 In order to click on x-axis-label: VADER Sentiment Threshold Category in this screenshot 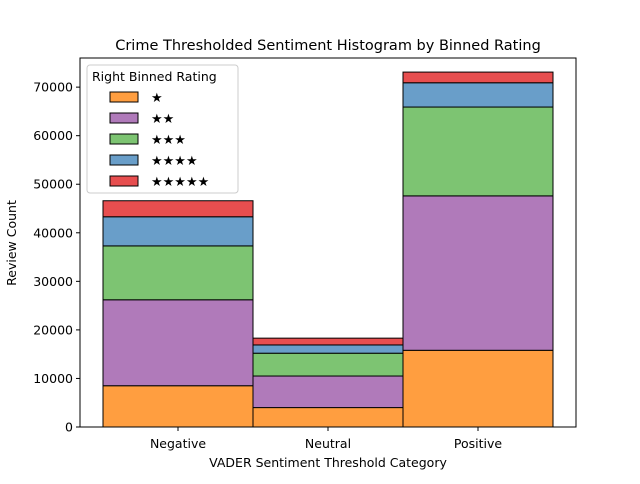, I will do `click(328, 462)`.